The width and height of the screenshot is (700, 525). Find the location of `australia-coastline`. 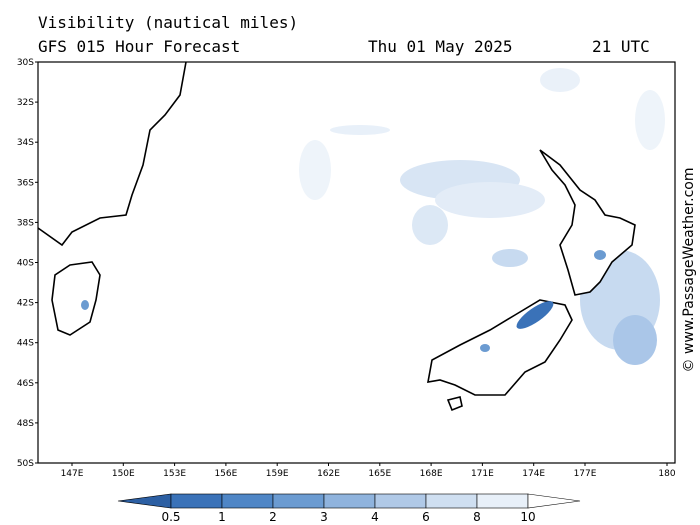

australia-coastline is located at coordinates (112, 154).